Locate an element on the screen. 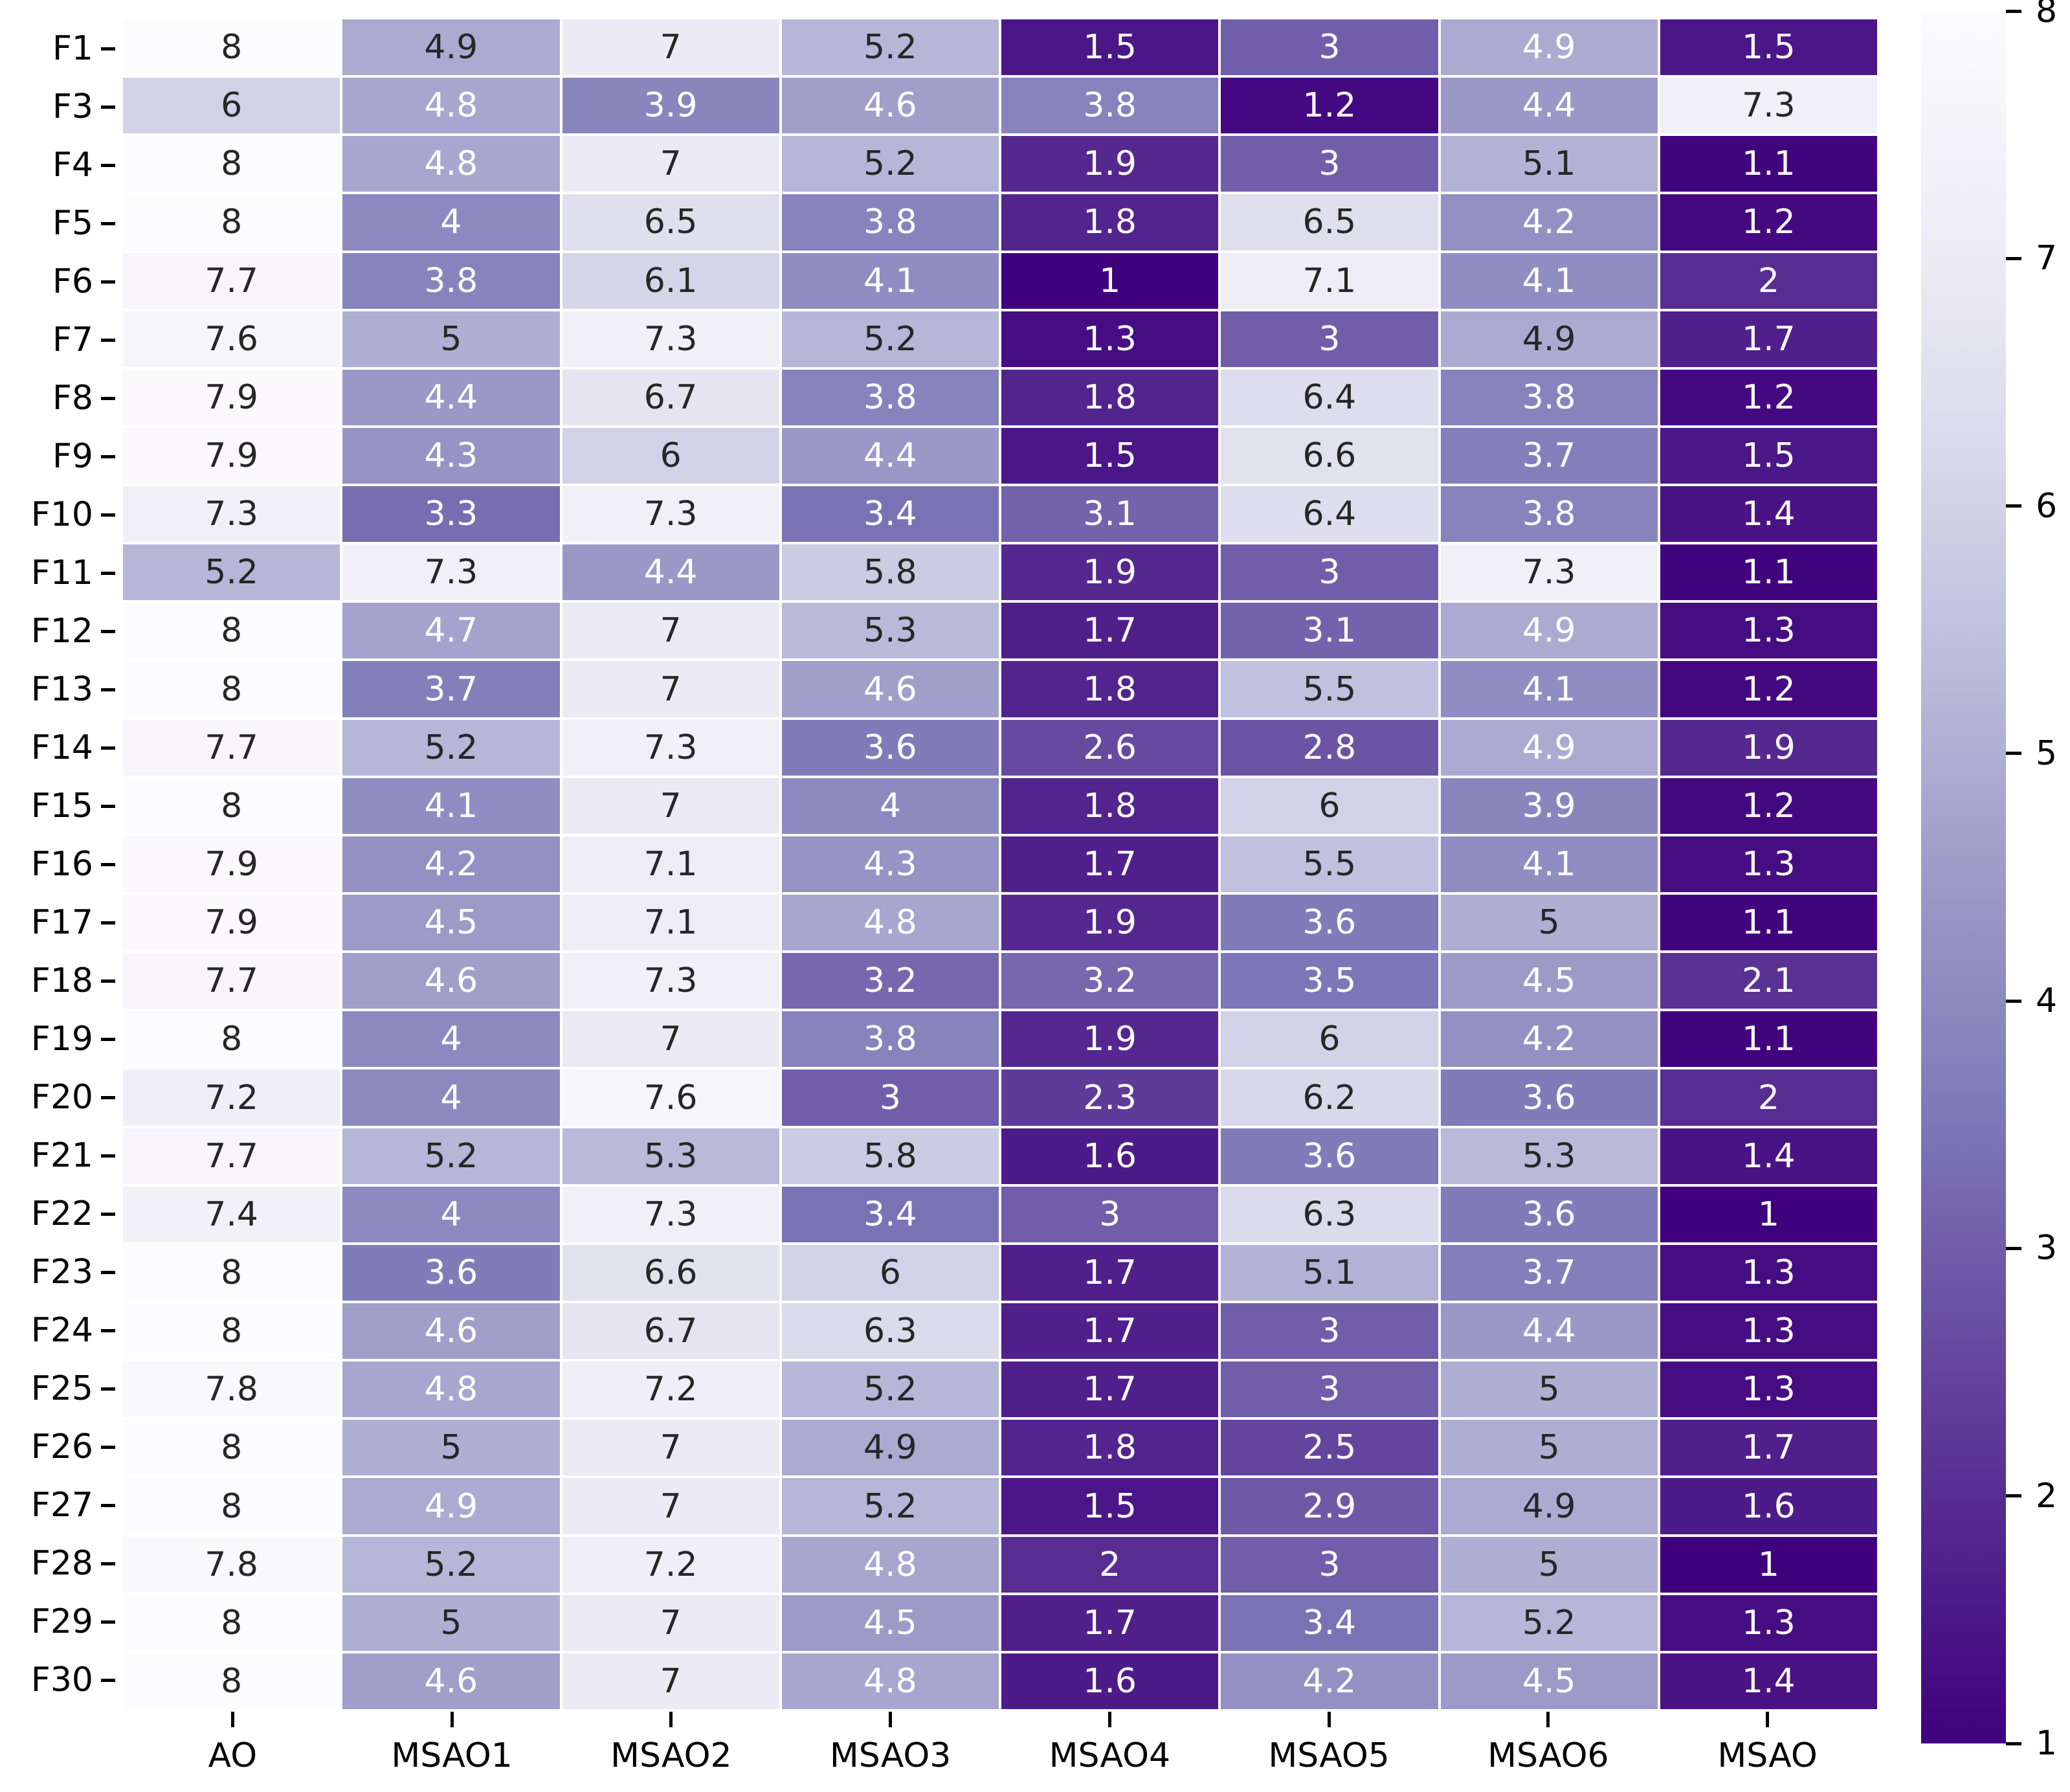 The width and height of the screenshot is (2070, 1792). heatmap-cell-F20-MSAO4: 2.3 is located at coordinates (1110, 1098).